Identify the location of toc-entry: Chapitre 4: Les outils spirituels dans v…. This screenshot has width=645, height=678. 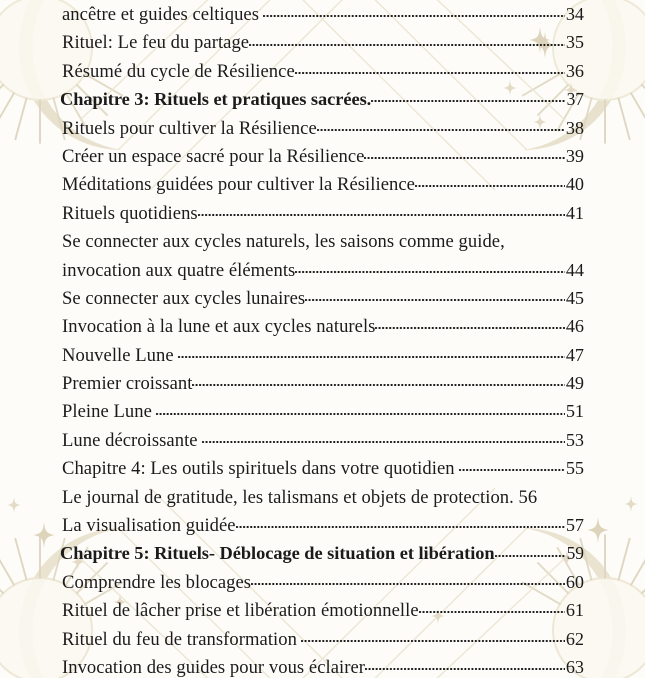
(322, 472).